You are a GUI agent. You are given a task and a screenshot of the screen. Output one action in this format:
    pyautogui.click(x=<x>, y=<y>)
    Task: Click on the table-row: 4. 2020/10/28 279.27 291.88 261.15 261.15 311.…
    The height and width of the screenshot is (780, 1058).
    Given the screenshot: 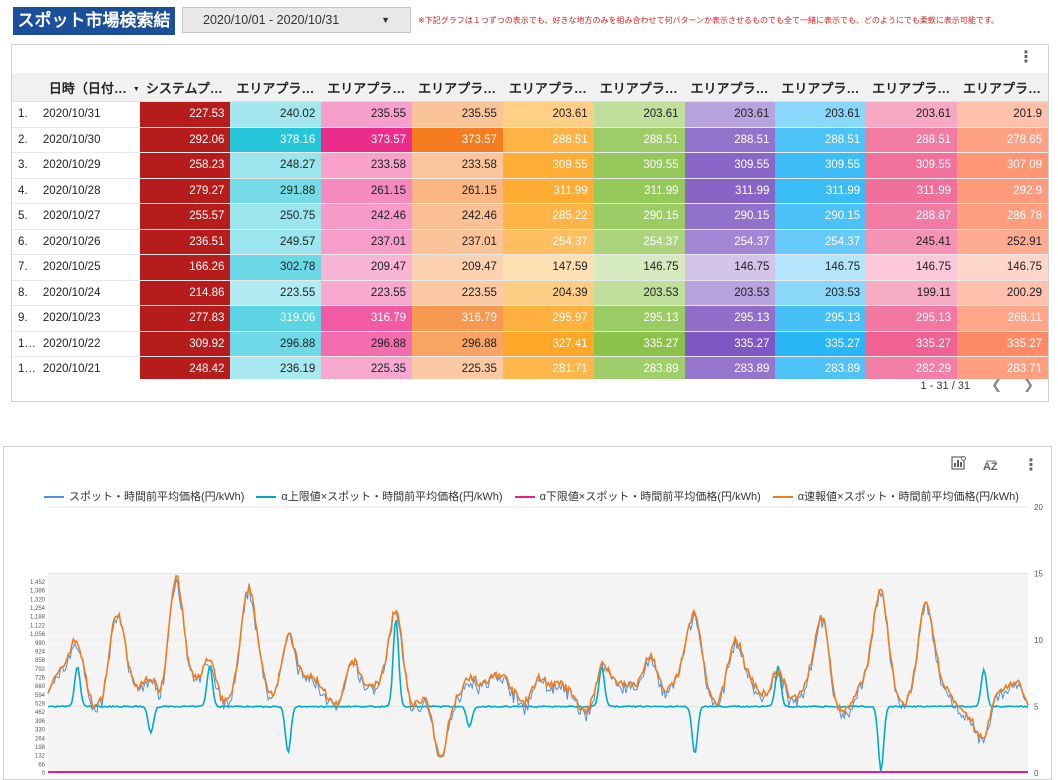 What is the action you would take?
    pyautogui.click(x=530, y=191)
    